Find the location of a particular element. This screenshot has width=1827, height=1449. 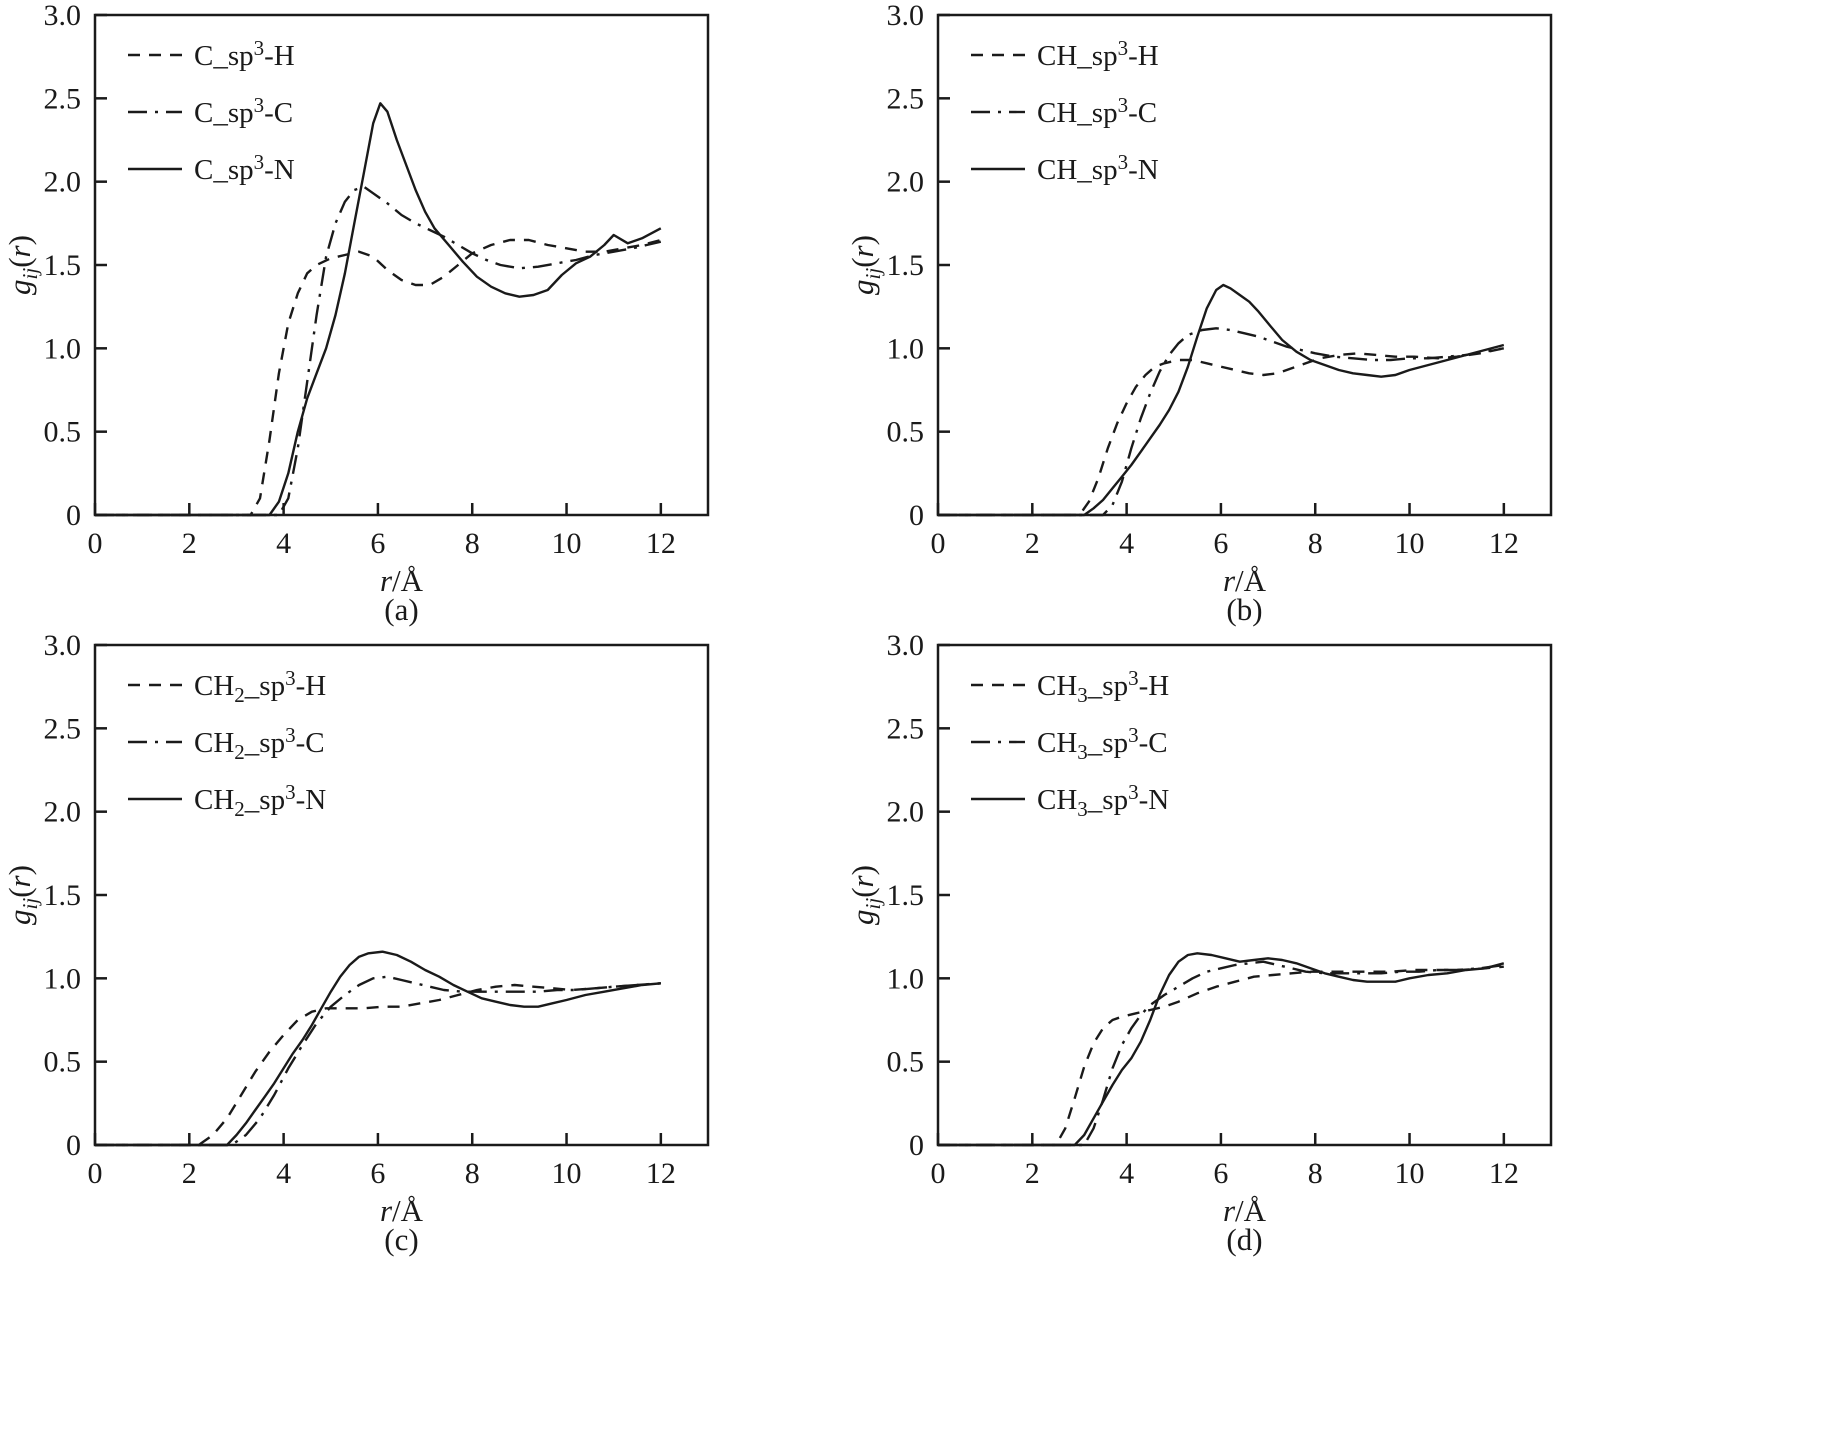

caption-panel-c: (c) is located at coordinates (401, 1239).